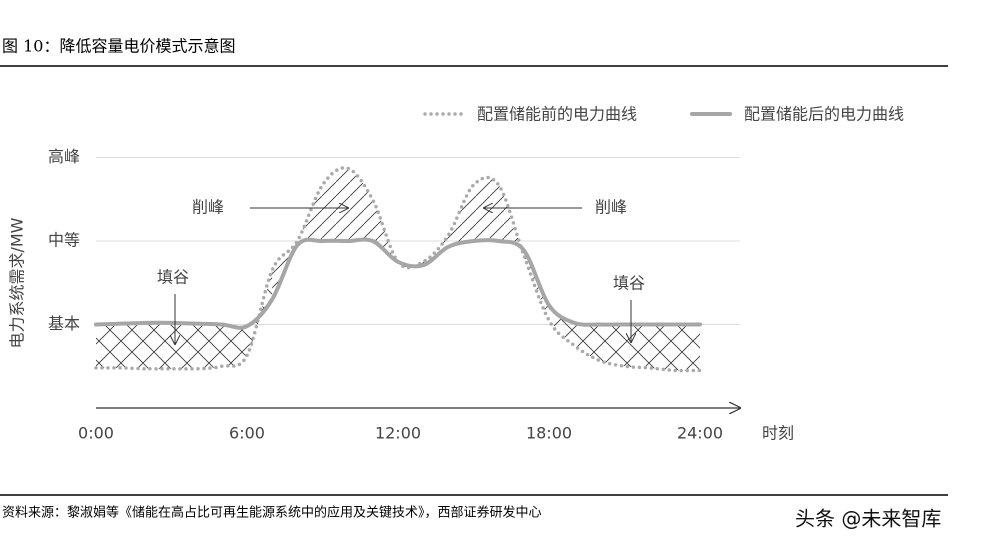 The image size is (994, 554). What do you see at coordinates (700, 433) in the screenshot?
I see `x-tick-label: 24:00` at bounding box center [700, 433].